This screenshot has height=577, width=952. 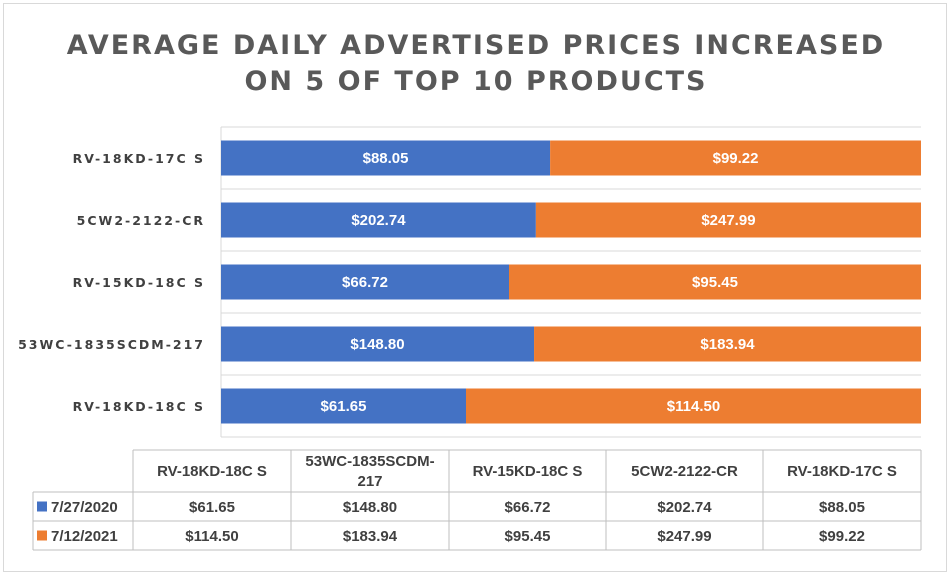 What do you see at coordinates (139, 158) in the screenshot?
I see `category-label: RV-18KD-17C S` at bounding box center [139, 158].